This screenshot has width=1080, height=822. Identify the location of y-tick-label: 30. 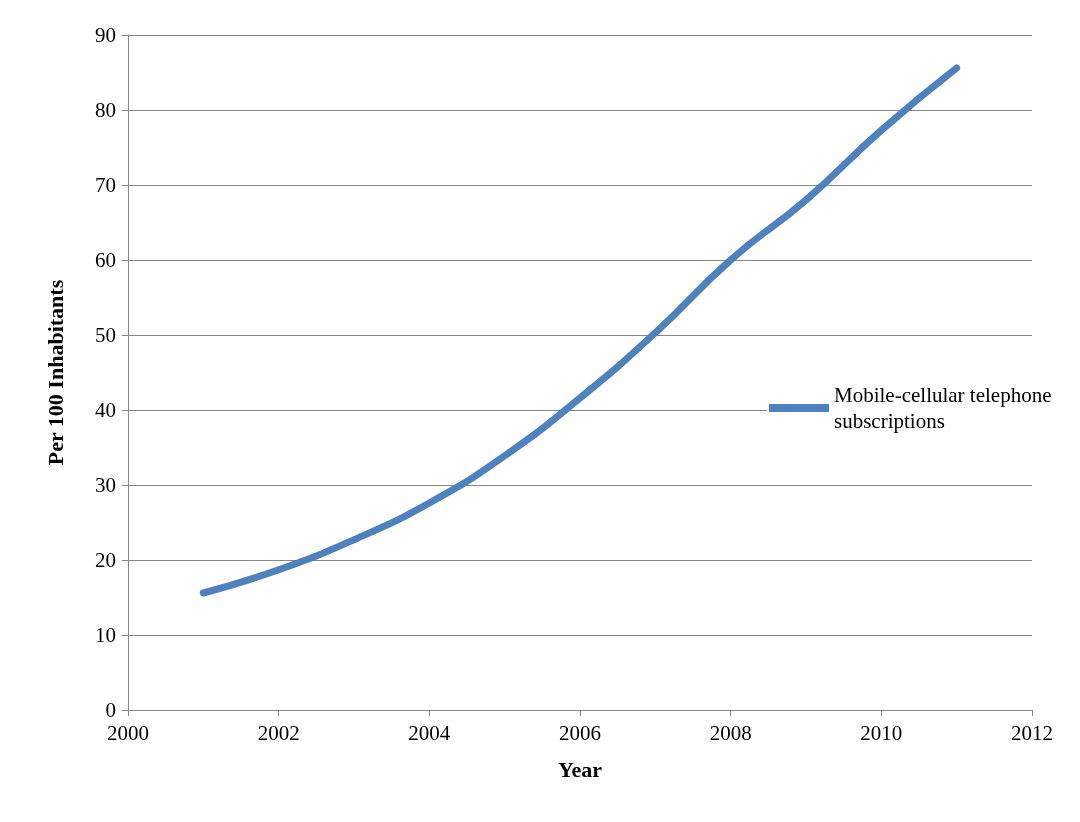
(105, 485).